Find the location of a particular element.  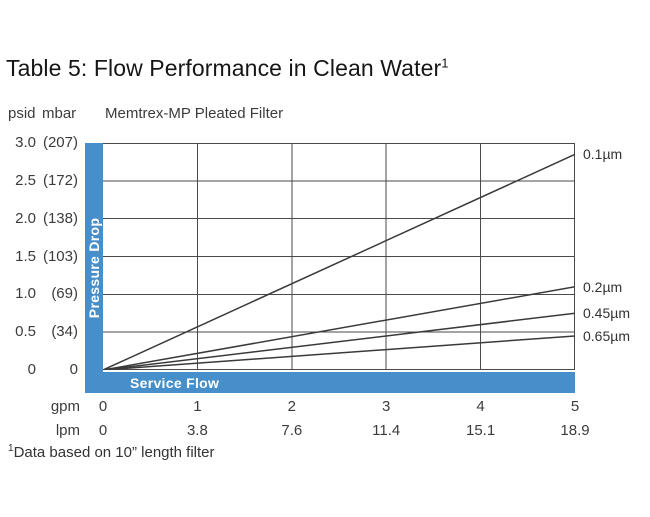

y-tick-mbar: (34) is located at coordinates (64, 332).